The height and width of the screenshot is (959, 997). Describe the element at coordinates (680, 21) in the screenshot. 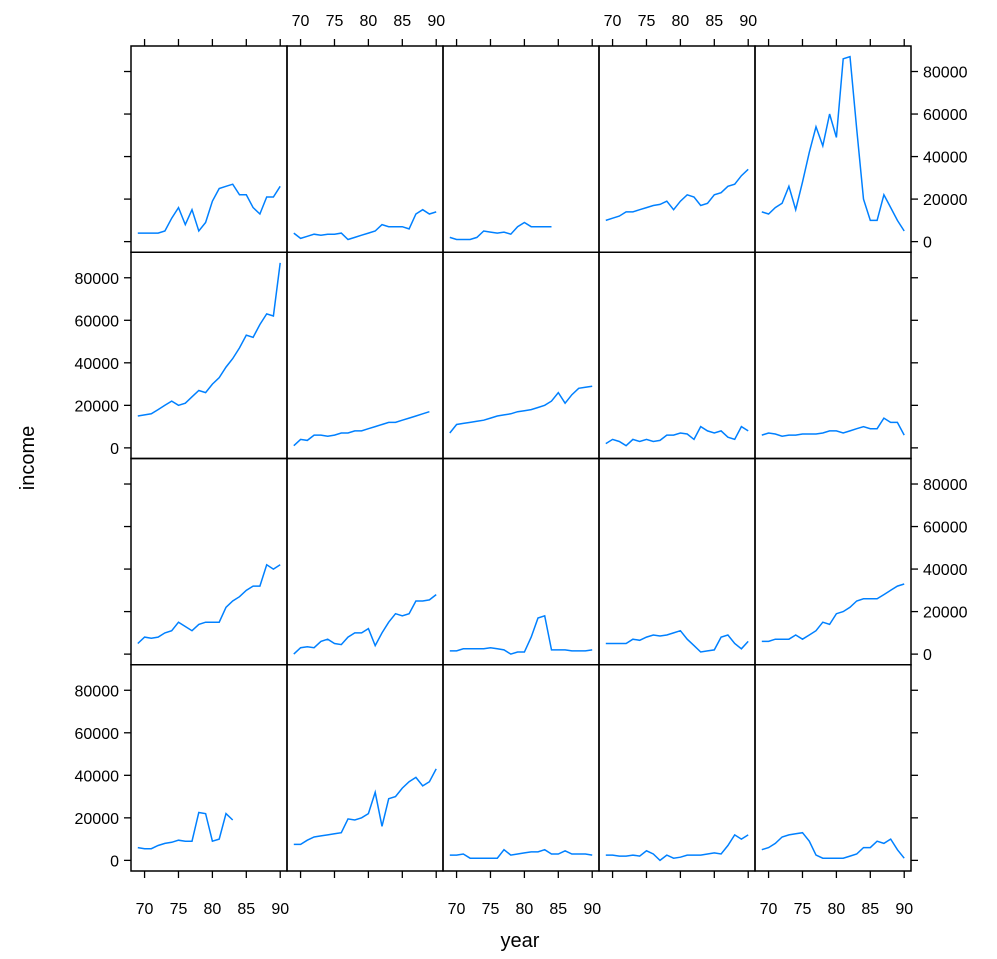

I see `x-tick-label-top-c4-80: 80` at that location.